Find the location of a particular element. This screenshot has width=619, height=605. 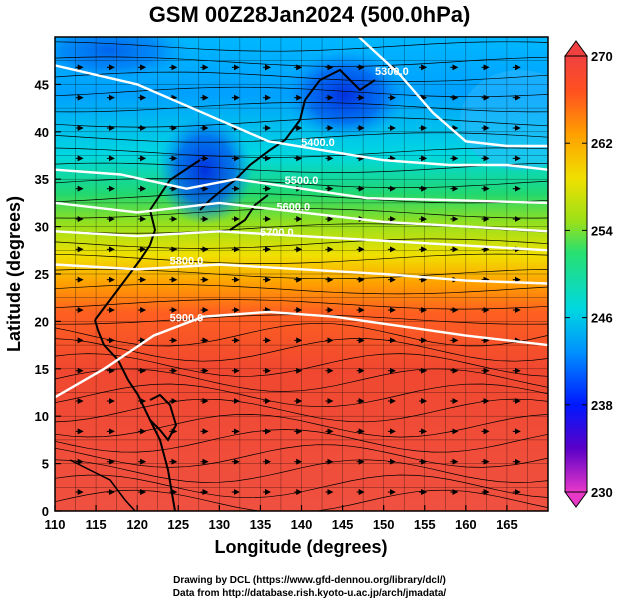

x-tick-label: 150 is located at coordinates (384, 524).